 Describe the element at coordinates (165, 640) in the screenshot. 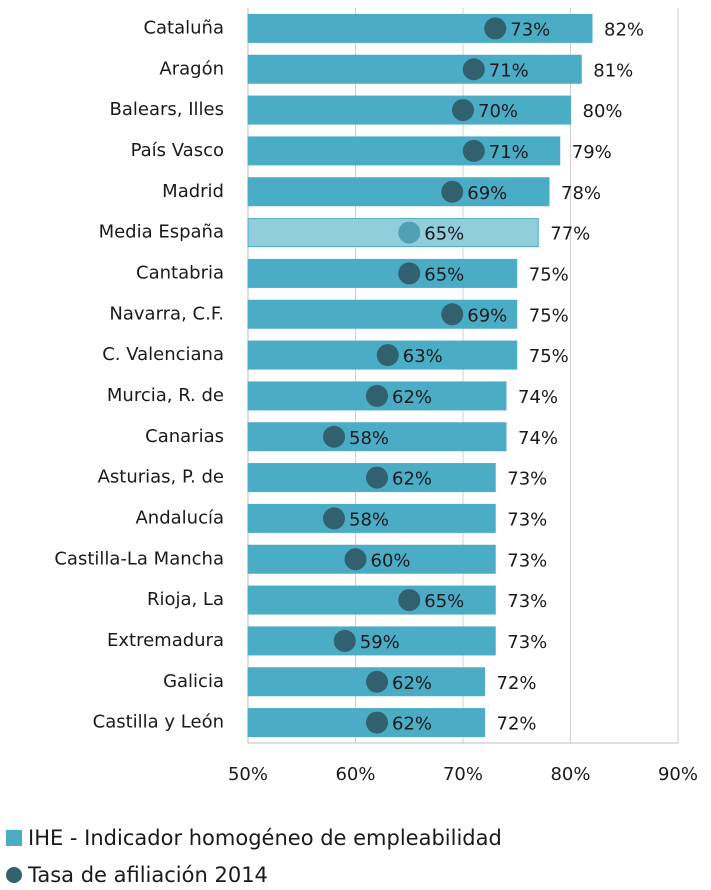

I see `y-tick-label: Extremadura` at that location.